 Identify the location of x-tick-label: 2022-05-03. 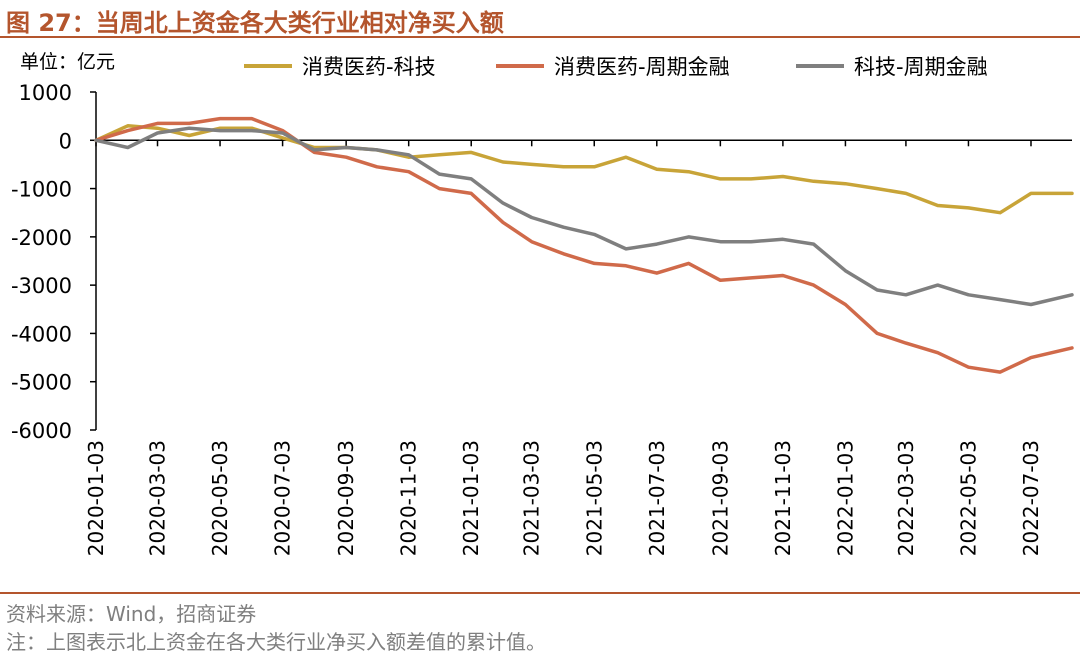
(968, 498).